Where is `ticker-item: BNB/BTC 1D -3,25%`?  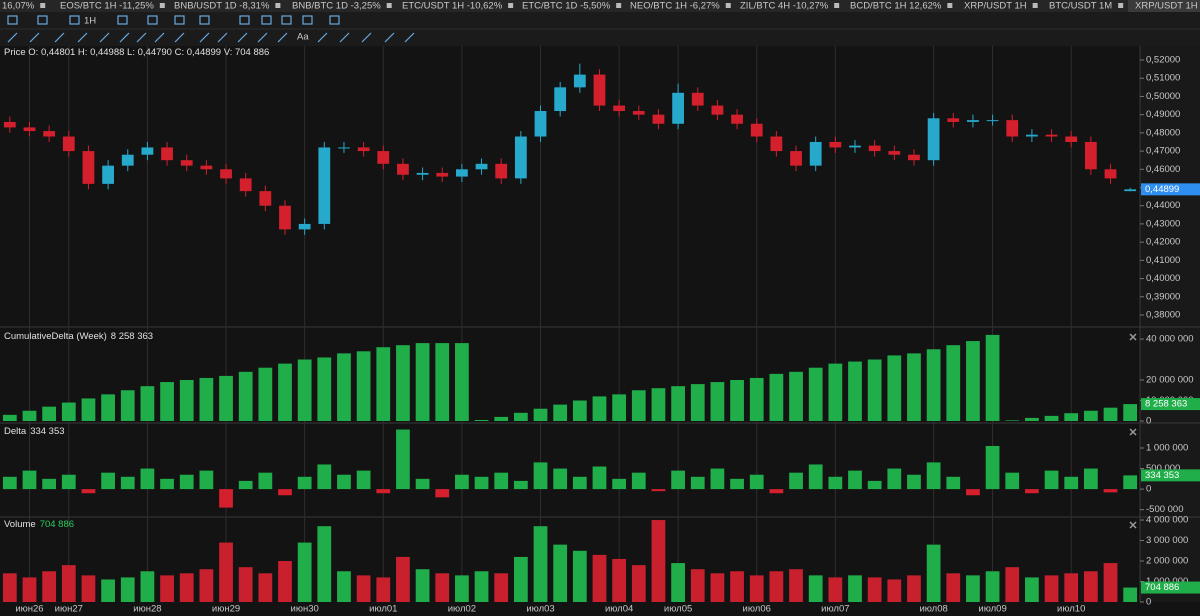 ticker-item: BNB/BTC 1D -3,25% is located at coordinates (336, 6).